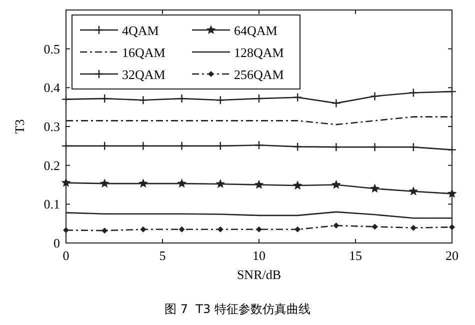 The height and width of the screenshot is (325, 475). I want to click on legend-label: 16QAM, so click(144, 52).